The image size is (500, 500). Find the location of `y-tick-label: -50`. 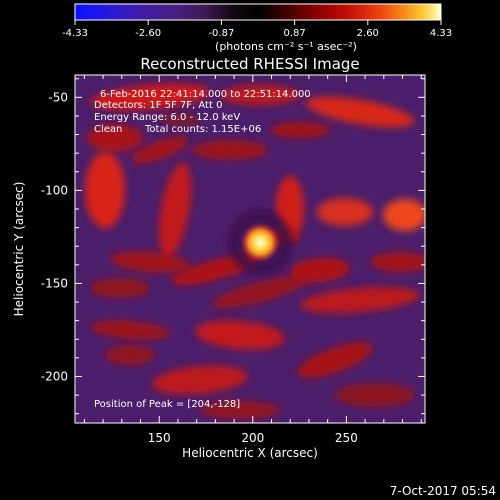

y-tick-label: -50 is located at coordinates (58, 97).